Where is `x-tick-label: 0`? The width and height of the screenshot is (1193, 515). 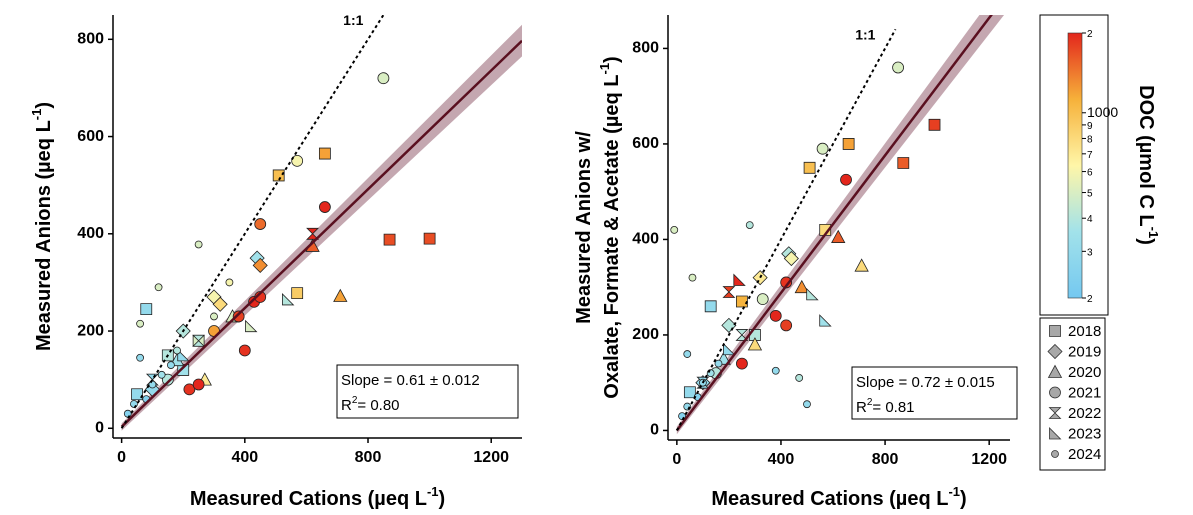
x-tick-label: 0 is located at coordinates (676, 459).